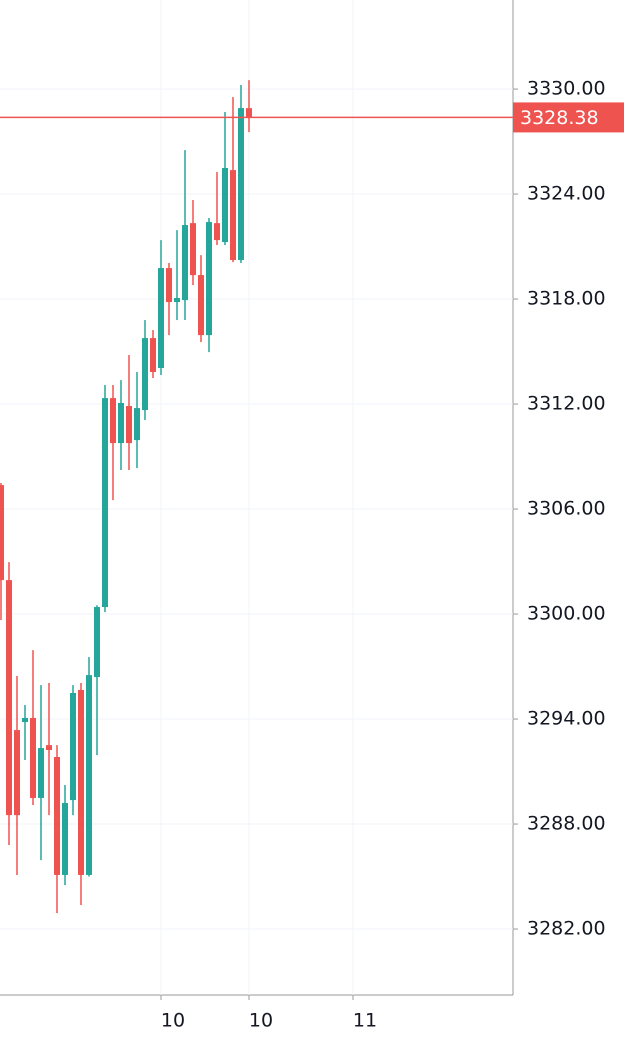 This screenshot has width=624, height=1042. I want to click on y-tick-label: 3324.00, so click(566, 194).